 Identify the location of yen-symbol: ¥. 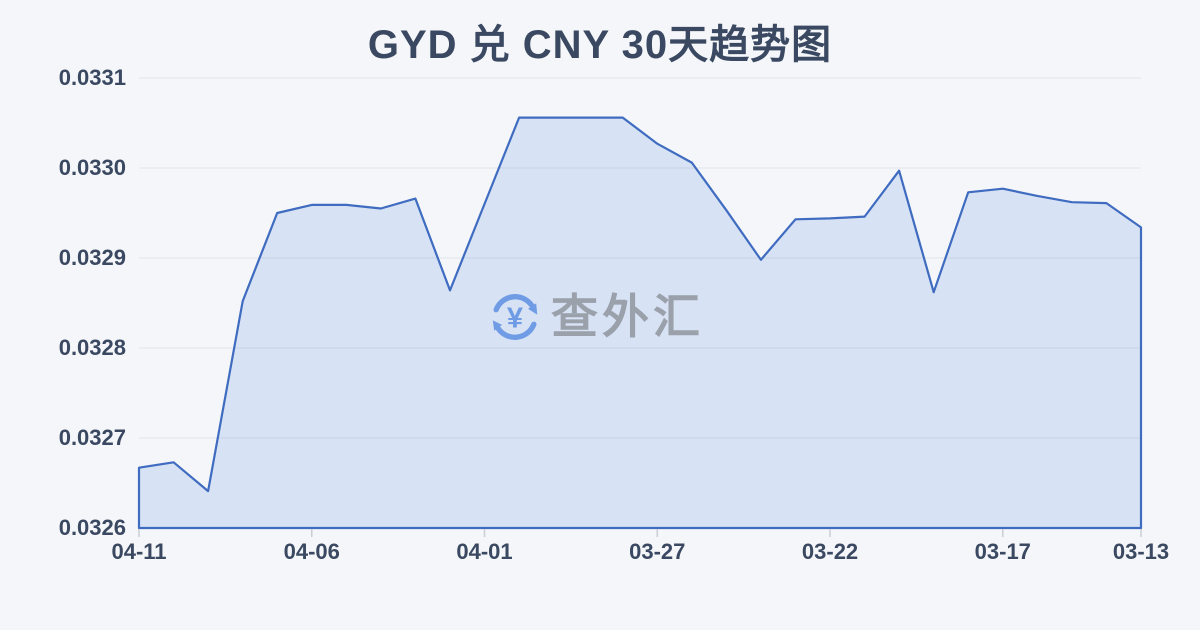
(515, 319).